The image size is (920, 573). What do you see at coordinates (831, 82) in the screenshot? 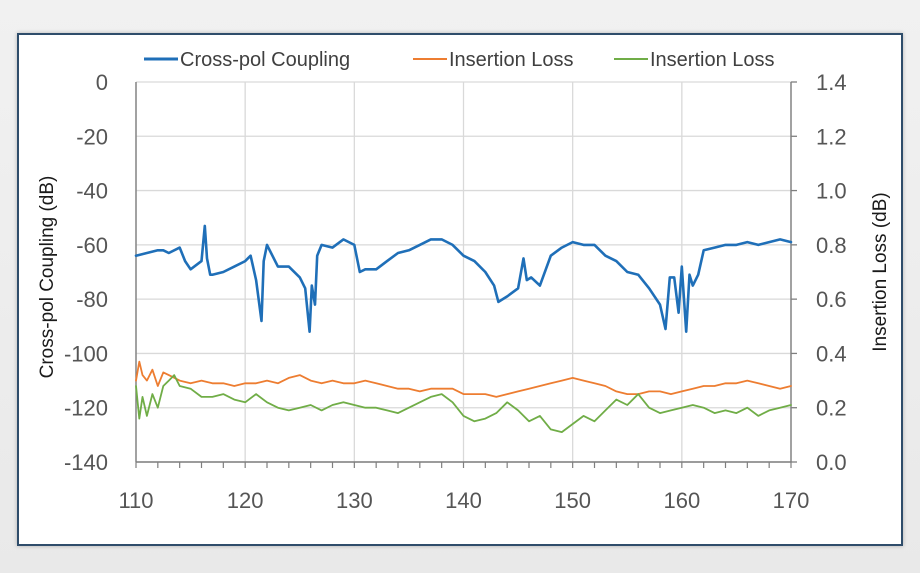
I see `y-right-tick-label: 1.4` at bounding box center [831, 82].